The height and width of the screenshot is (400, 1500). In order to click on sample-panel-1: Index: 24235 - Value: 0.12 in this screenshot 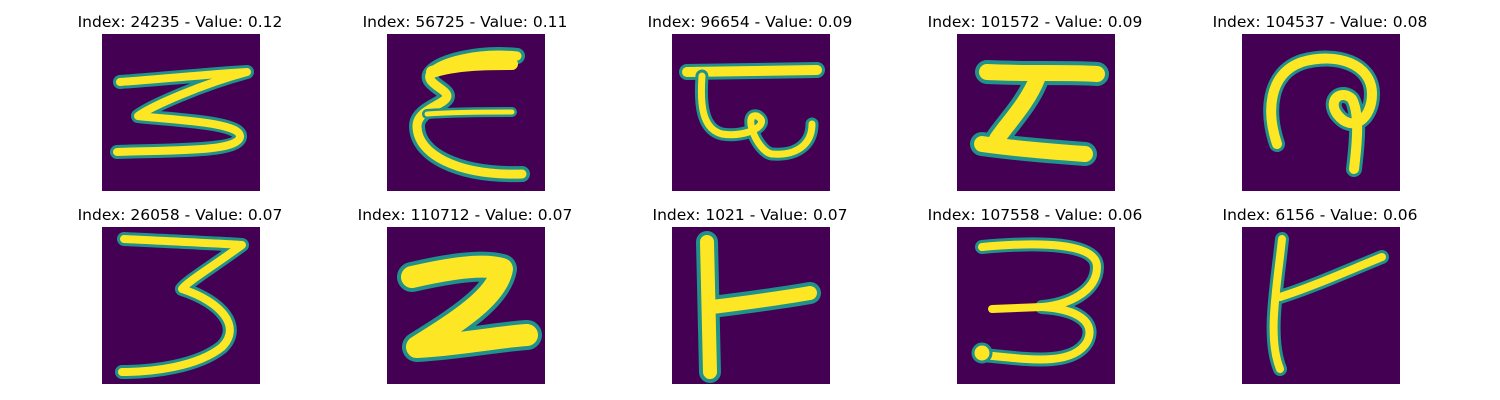, I will do `click(180, 105)`.